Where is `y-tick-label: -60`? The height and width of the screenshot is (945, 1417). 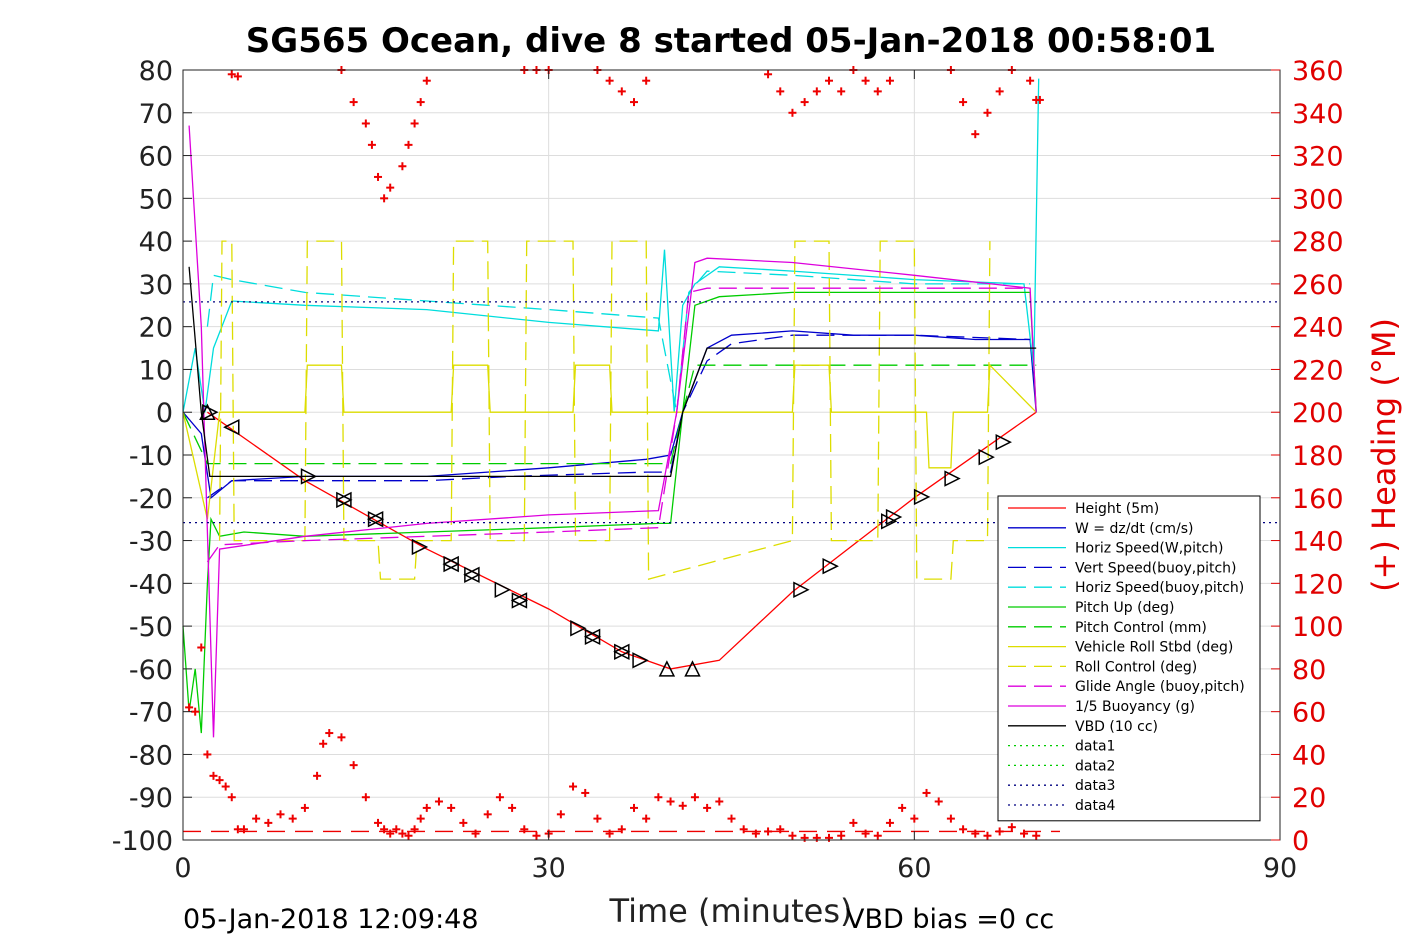
y-tick-label: -60 is located at coordinates (151, 670).